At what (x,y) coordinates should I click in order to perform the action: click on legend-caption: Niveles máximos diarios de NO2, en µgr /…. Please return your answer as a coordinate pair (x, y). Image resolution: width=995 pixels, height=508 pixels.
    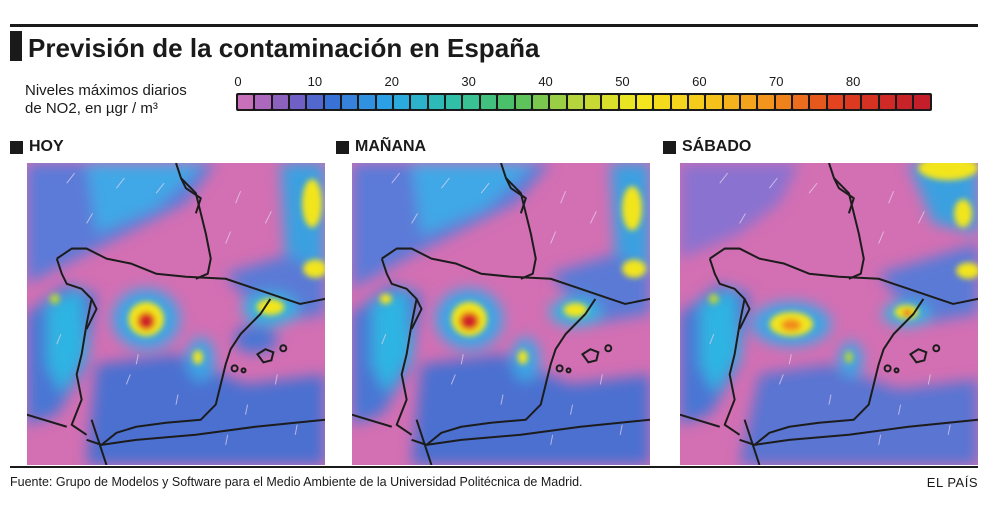
    Looking at the image, I should click on (125, 100).